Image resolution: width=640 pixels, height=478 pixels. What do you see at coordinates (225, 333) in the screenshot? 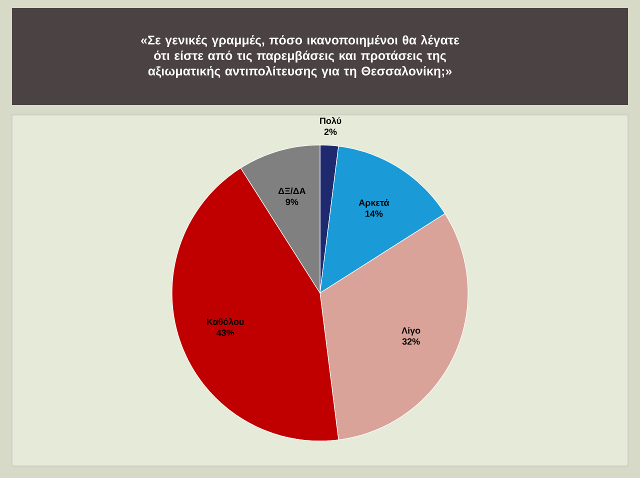
I see `data-label: 43%` at bounding box center [225, 333].